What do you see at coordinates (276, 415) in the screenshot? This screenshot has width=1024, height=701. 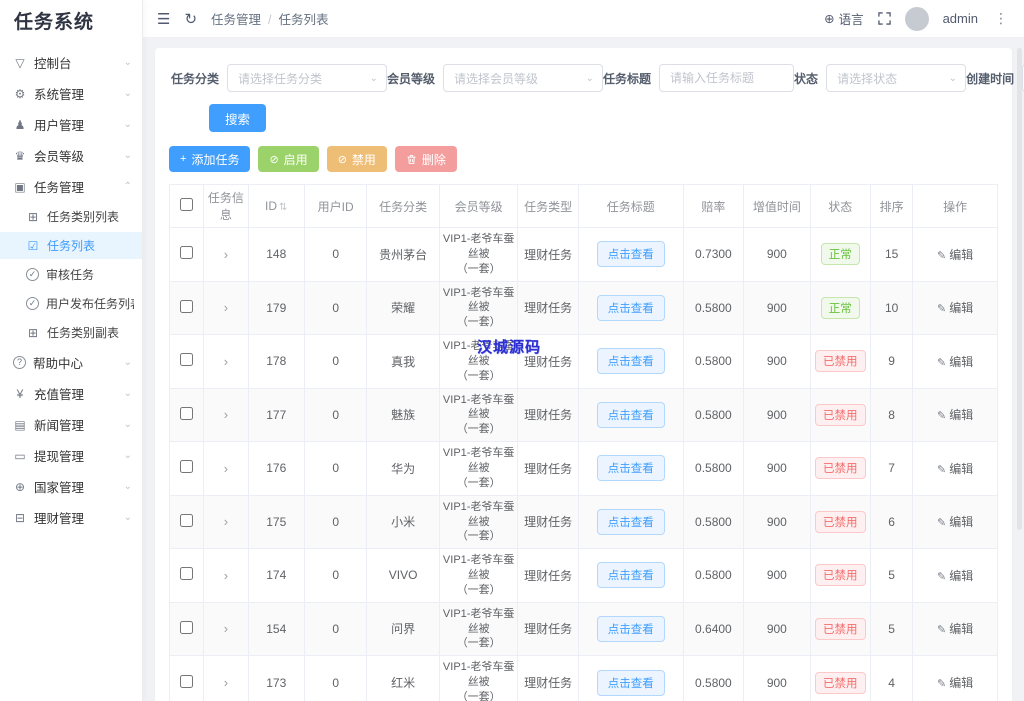 I see `cell-id: 177` at bounding box center [276, 415].